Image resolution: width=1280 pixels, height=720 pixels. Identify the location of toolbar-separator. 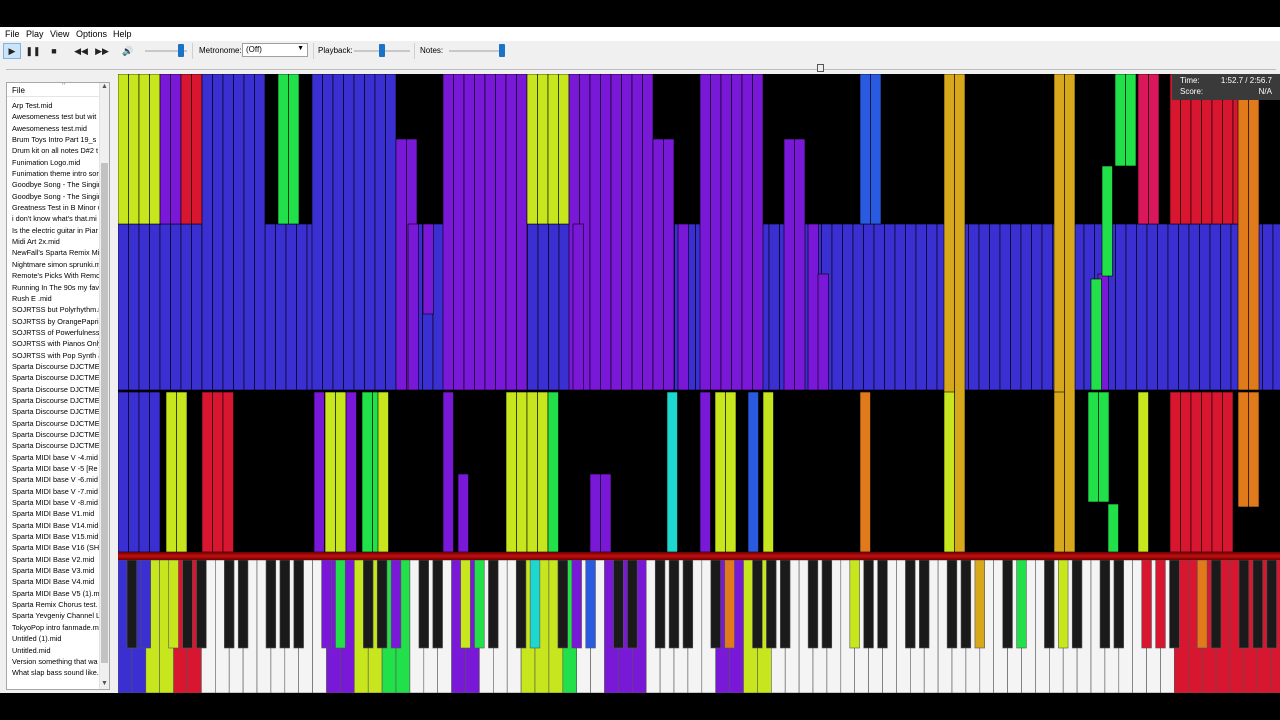
(414, 51).